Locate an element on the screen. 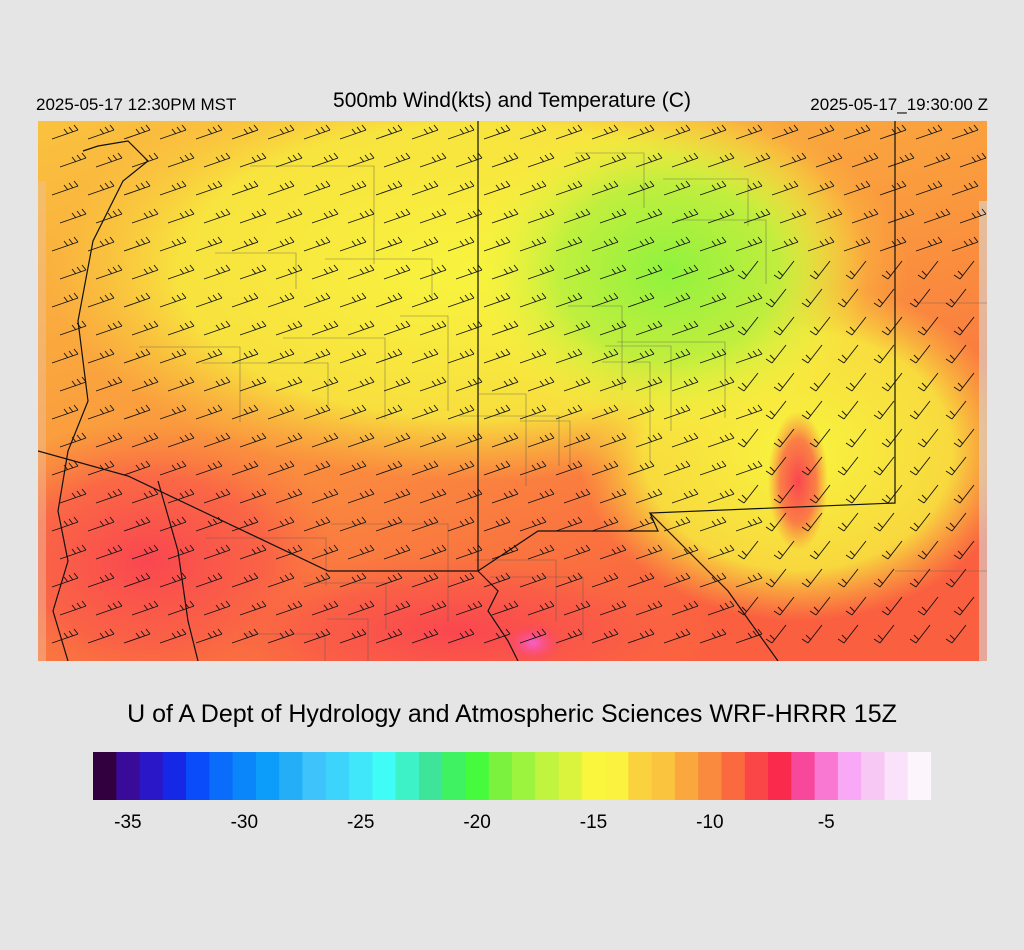 Image resolution: width=1024 pixels, height=950 pixels. colorbar-tick-label: -20 is located at coordinates (477, 822).